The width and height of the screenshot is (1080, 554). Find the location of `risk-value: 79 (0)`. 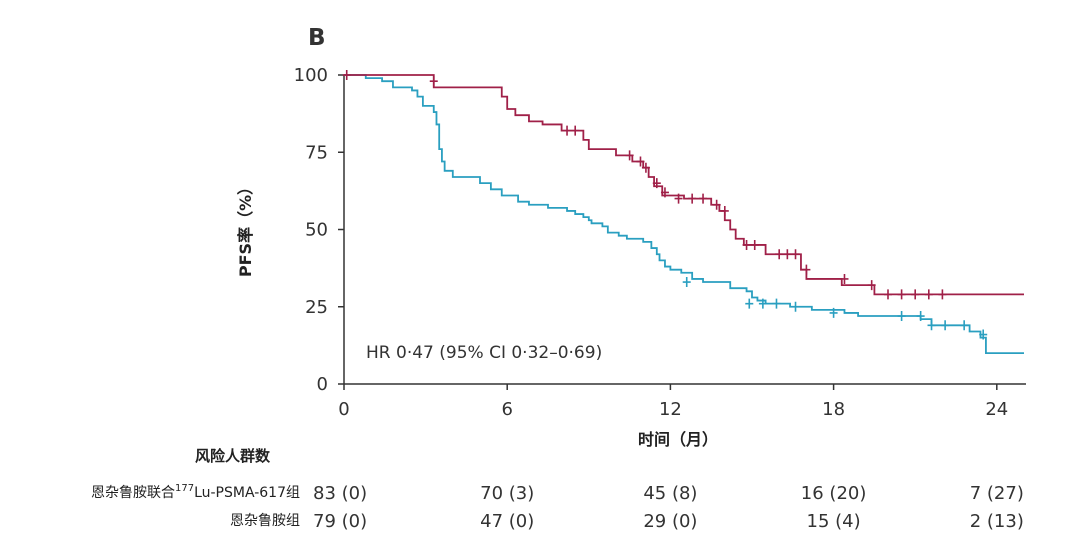

risk-value: 79 (0) is located at coordinates (340, 521).